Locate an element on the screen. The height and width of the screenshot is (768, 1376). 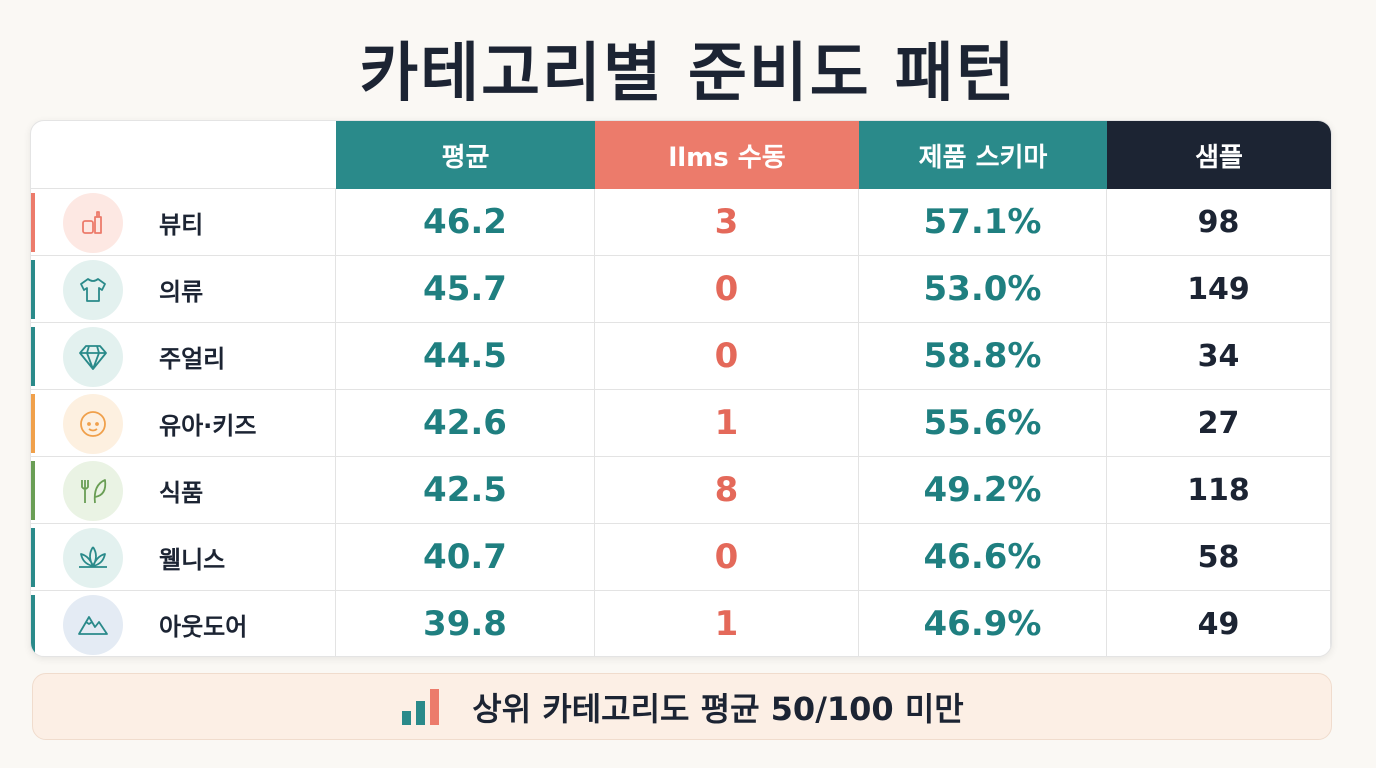
table-cell: 46.2 is located at coordinates (465, 222).